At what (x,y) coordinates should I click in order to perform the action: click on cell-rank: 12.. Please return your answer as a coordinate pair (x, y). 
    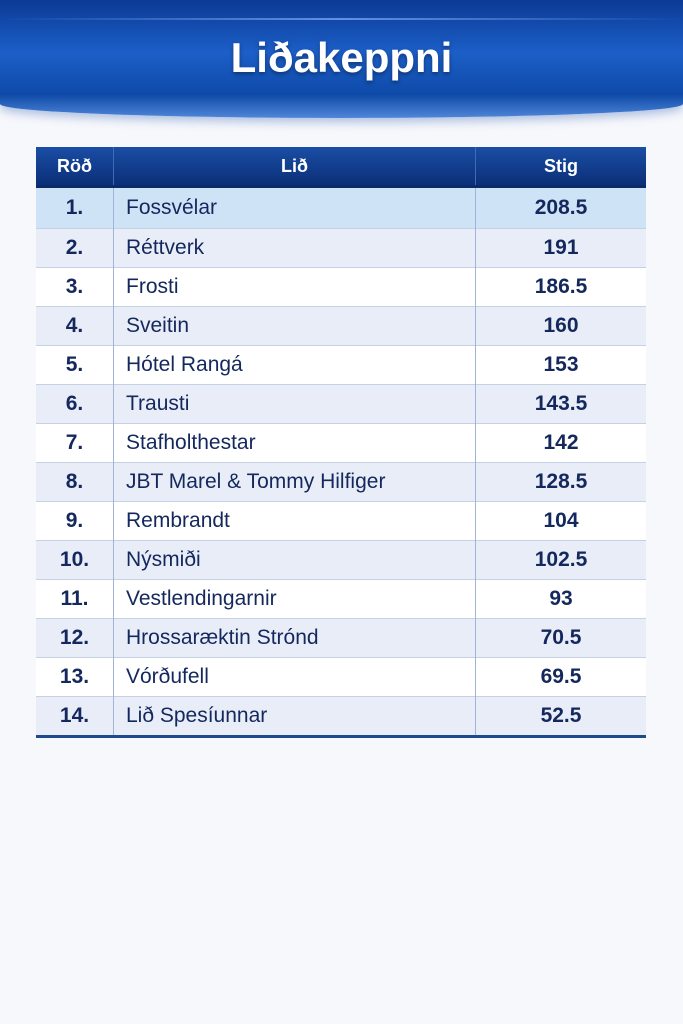
    Looking at the image, I should click on (75, 638).